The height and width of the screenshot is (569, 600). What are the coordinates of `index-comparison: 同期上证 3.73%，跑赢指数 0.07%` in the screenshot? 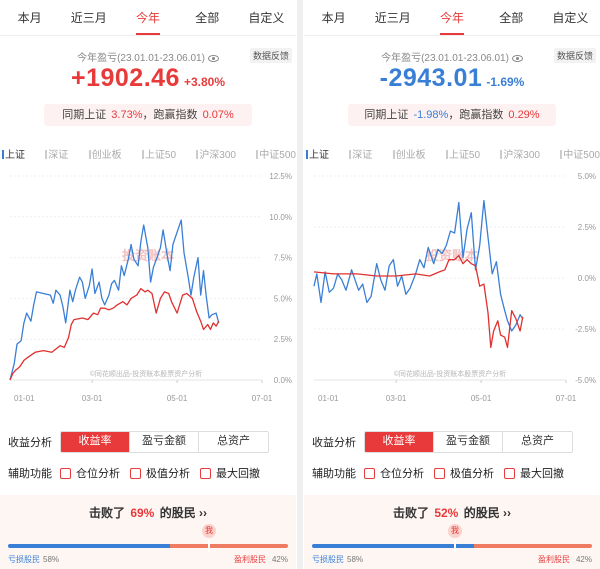 It's located at (148, 115).